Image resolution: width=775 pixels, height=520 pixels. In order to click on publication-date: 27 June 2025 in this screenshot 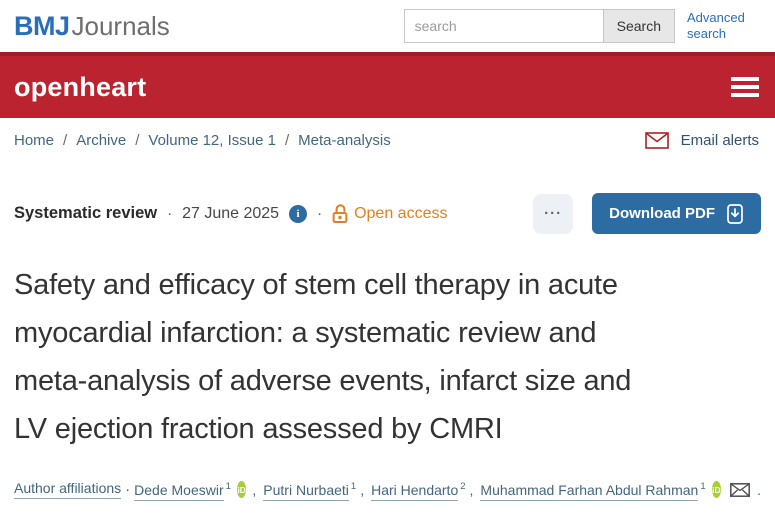, I will do `click(231, 213)`.